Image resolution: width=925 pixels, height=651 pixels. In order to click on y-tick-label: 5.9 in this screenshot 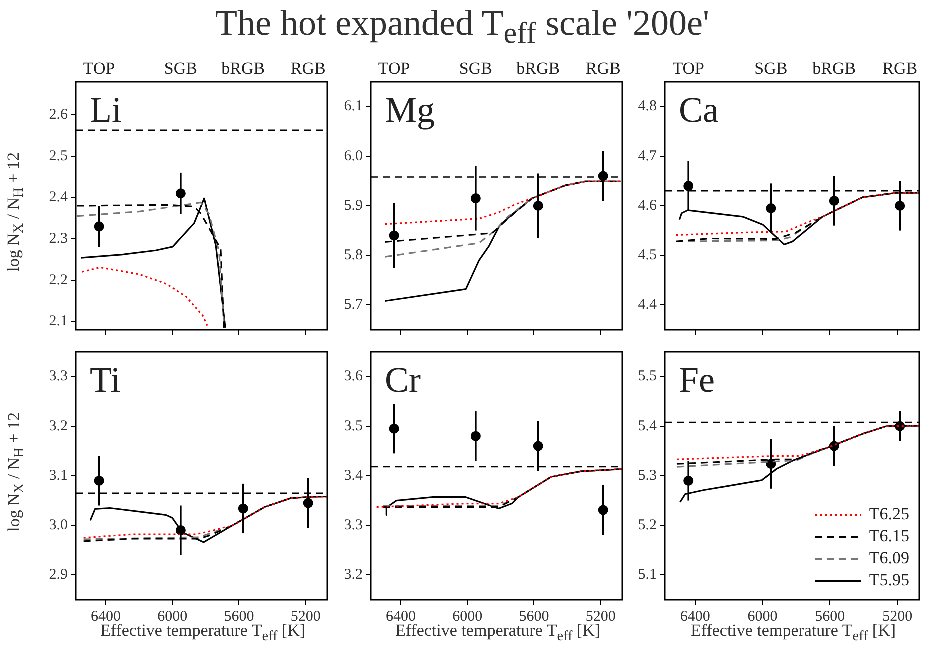, I will do `click(353, 206)`.